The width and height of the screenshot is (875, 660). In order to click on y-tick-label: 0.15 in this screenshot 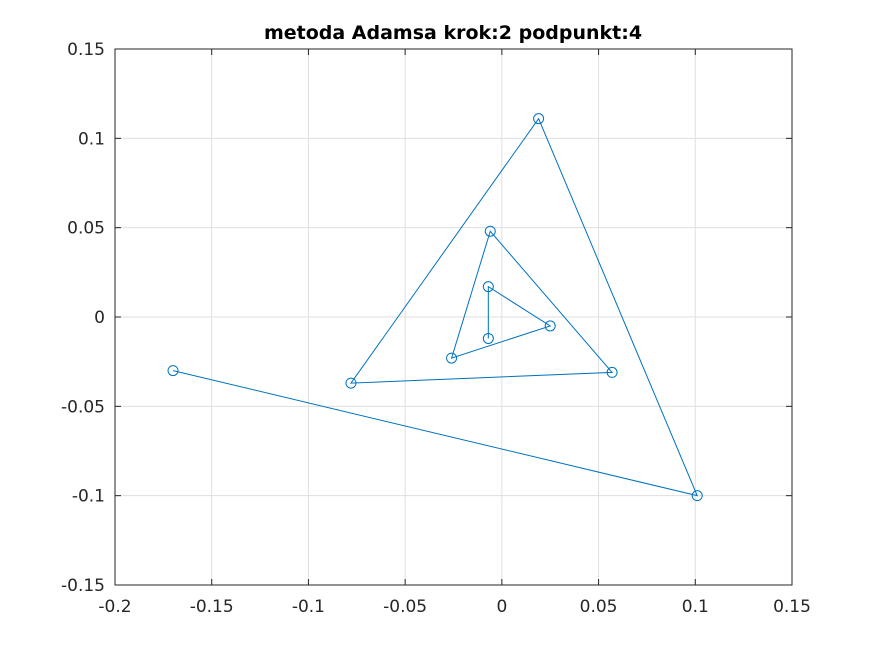, I will do `click(86, 50)`.